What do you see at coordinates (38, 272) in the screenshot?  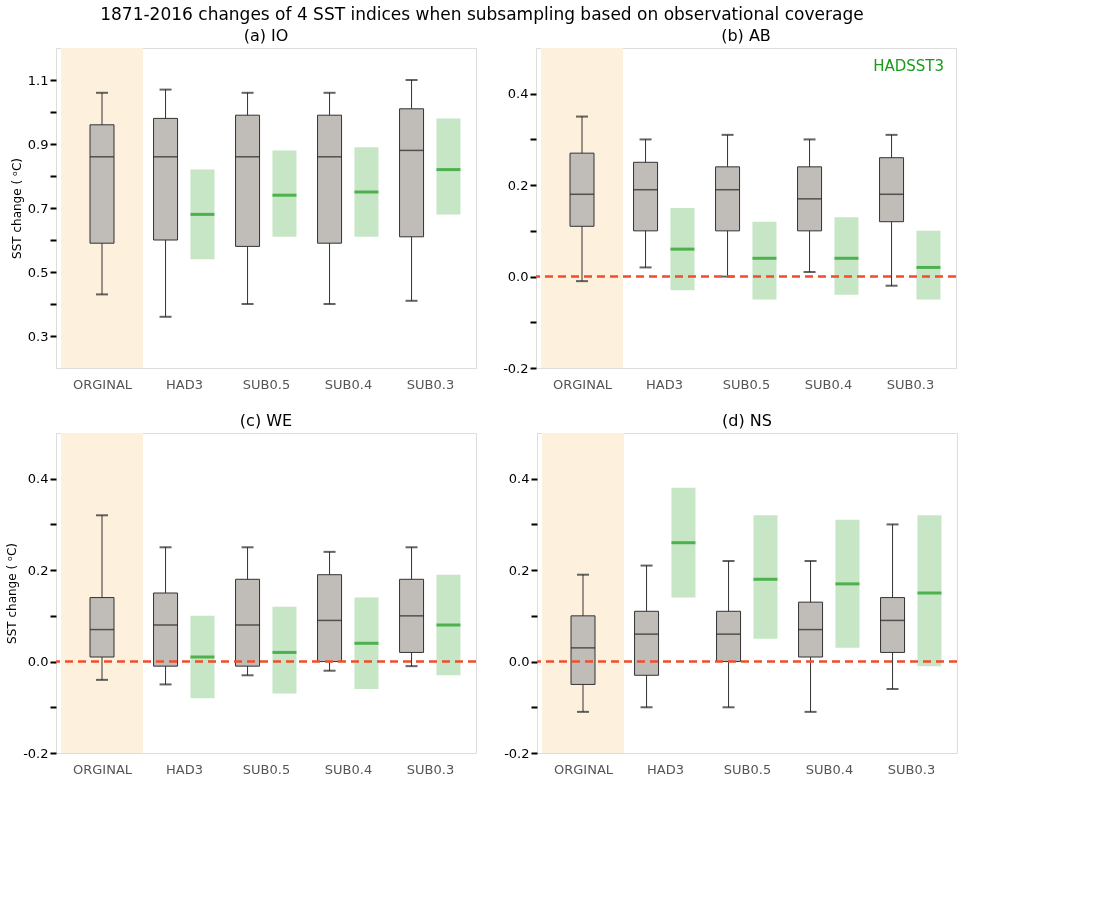 I see `y-tick-label: 0.5` at bounding box center [38, 272].